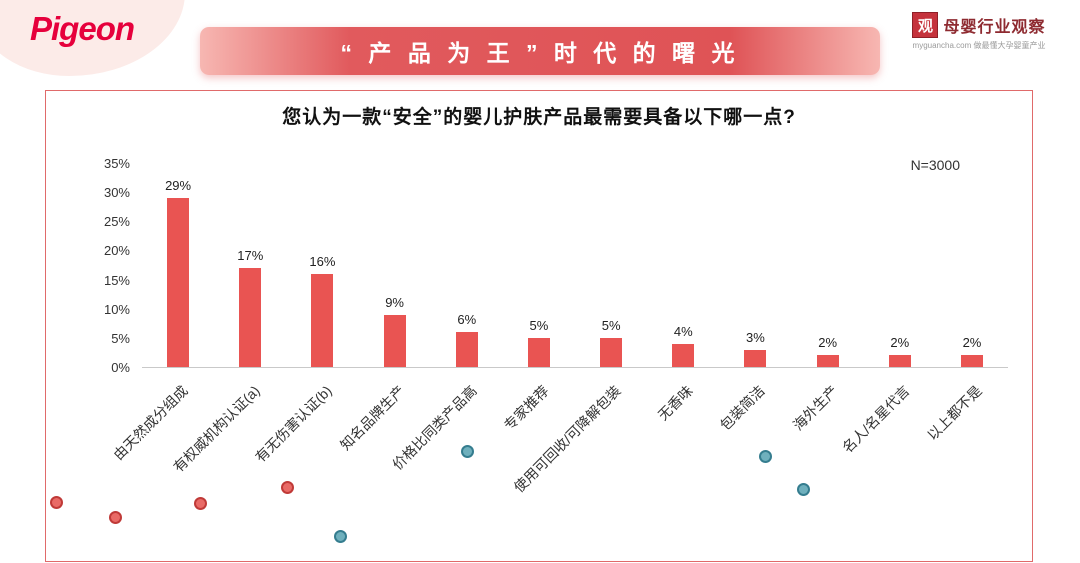 Image resolution: width=1080 pixels, height=563 pixels. What do you see at coordinates (116, 251) in the screenshot?
I see `y-axis-tick-label: 20%` at bounding box center [116, 251].